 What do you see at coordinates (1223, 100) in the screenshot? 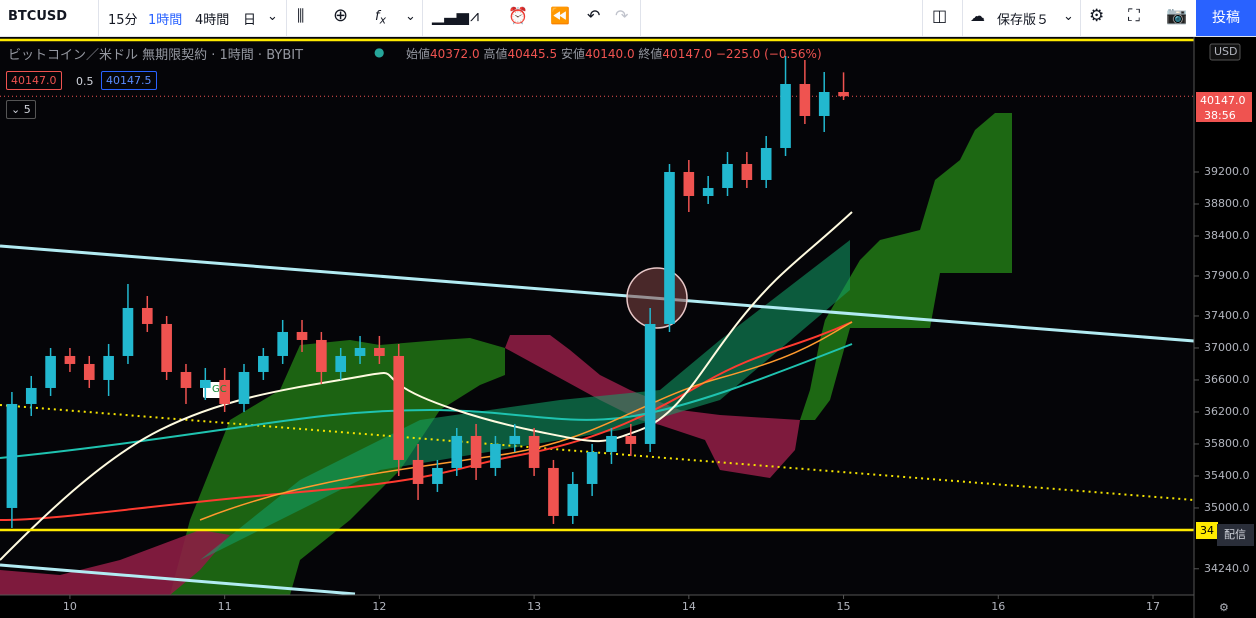
I see `last-price: 40147.0` at bounding box center [1223, 100].